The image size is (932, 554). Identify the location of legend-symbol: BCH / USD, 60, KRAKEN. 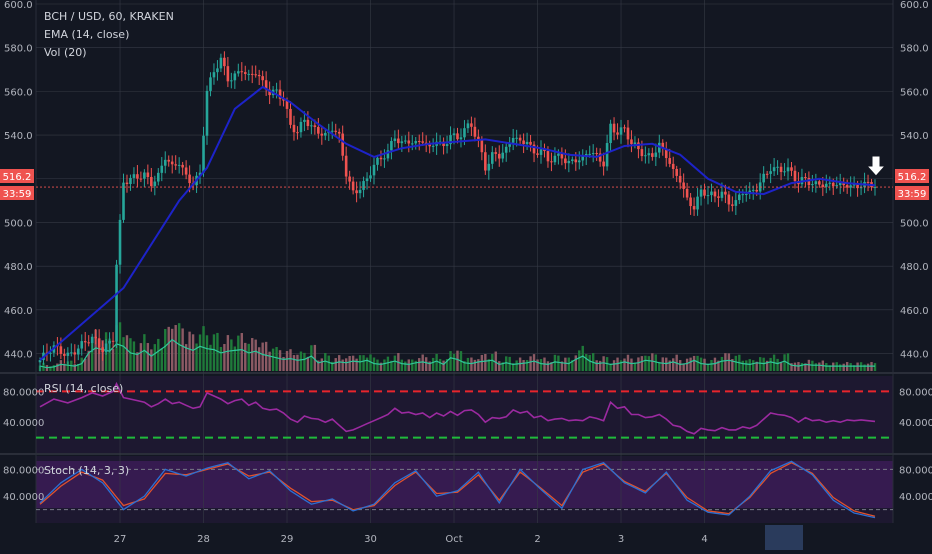
(109, 16).